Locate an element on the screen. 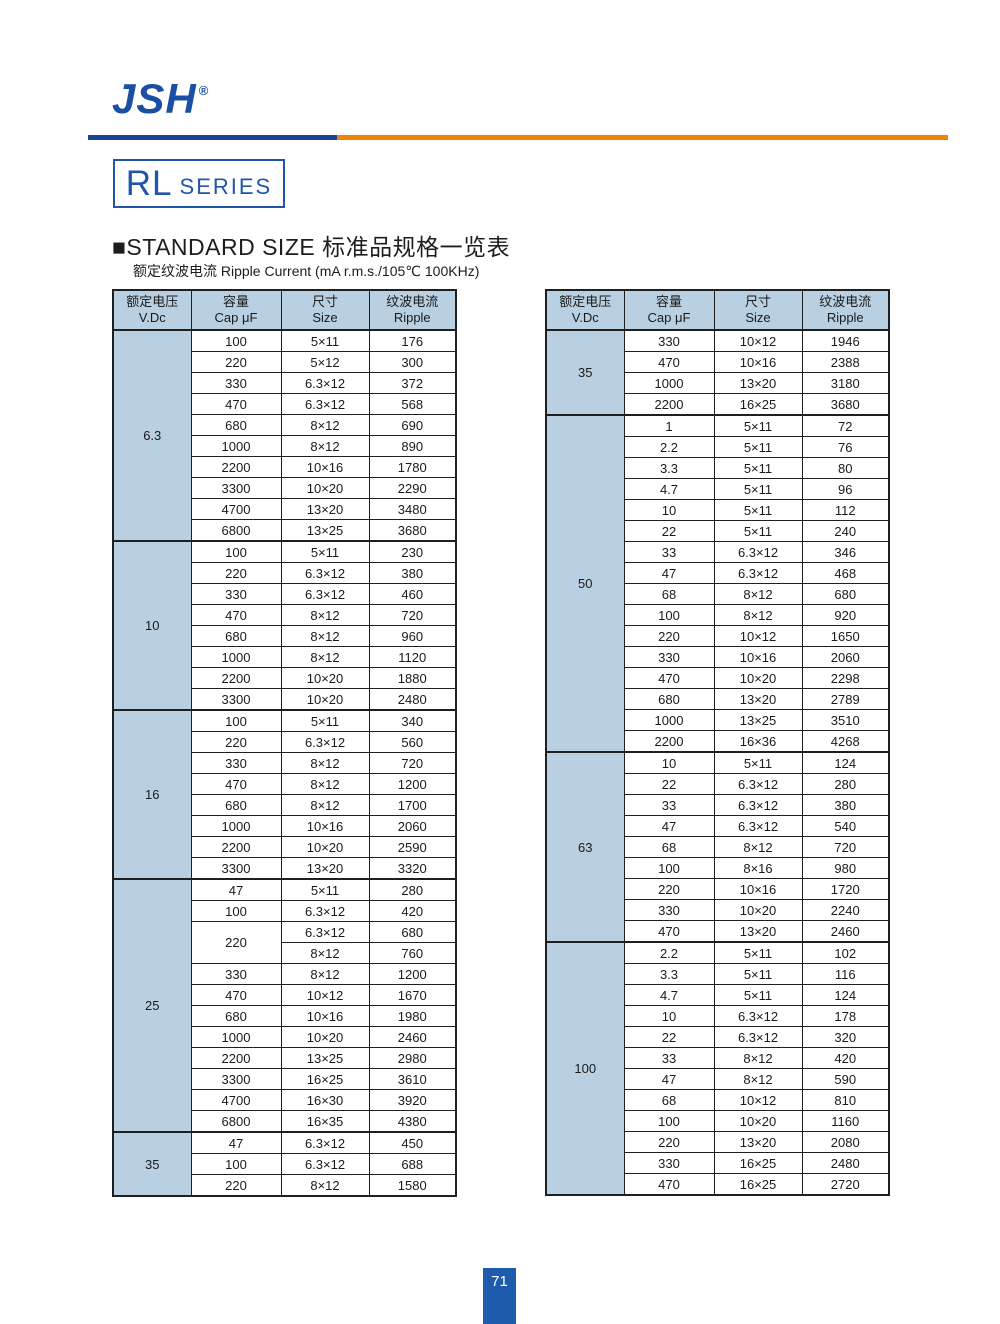  cap-cell: 4700 is located at coordinates (236, 509).